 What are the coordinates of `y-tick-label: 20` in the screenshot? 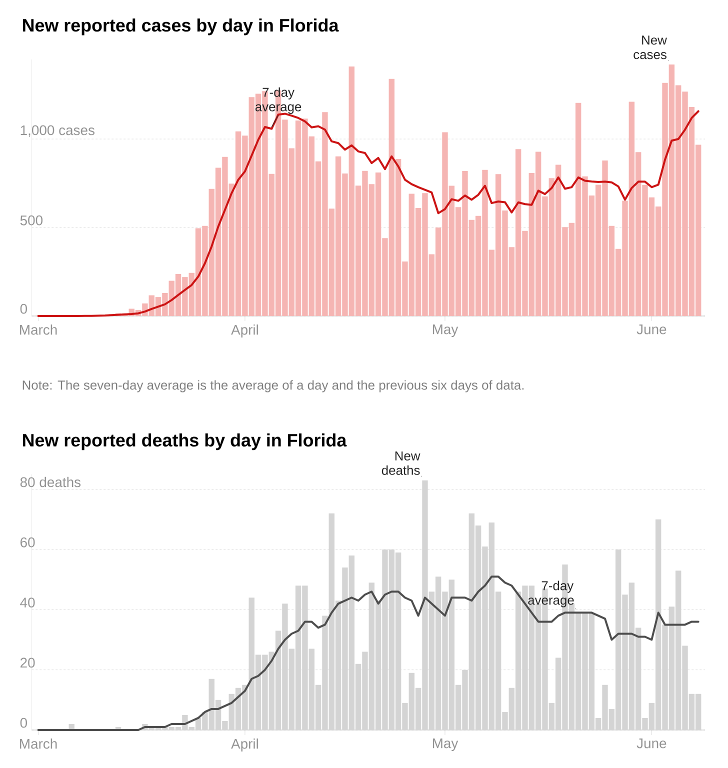 It's located at (27, 663).